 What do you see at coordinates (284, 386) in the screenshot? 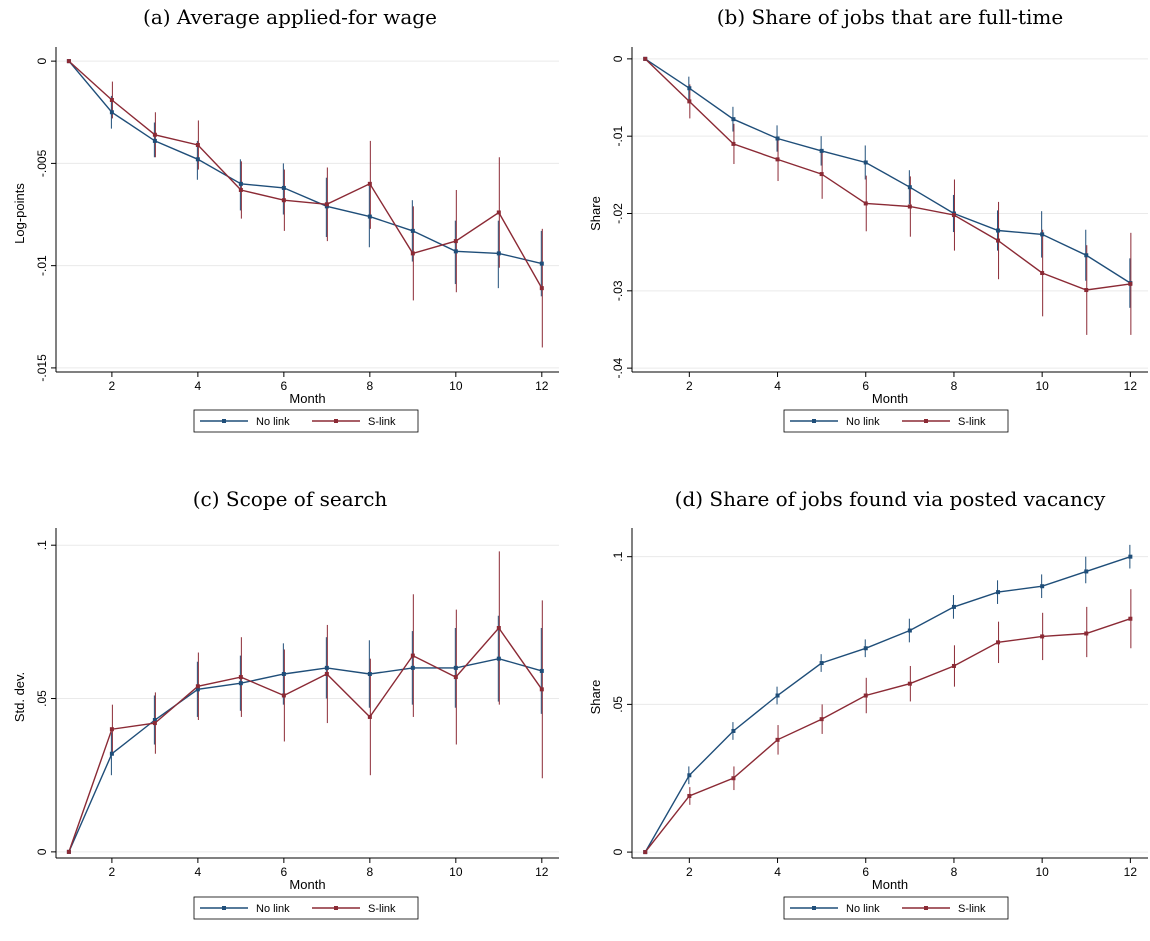
I see `x-tick-label: 6` at bounding box center [284, 386].